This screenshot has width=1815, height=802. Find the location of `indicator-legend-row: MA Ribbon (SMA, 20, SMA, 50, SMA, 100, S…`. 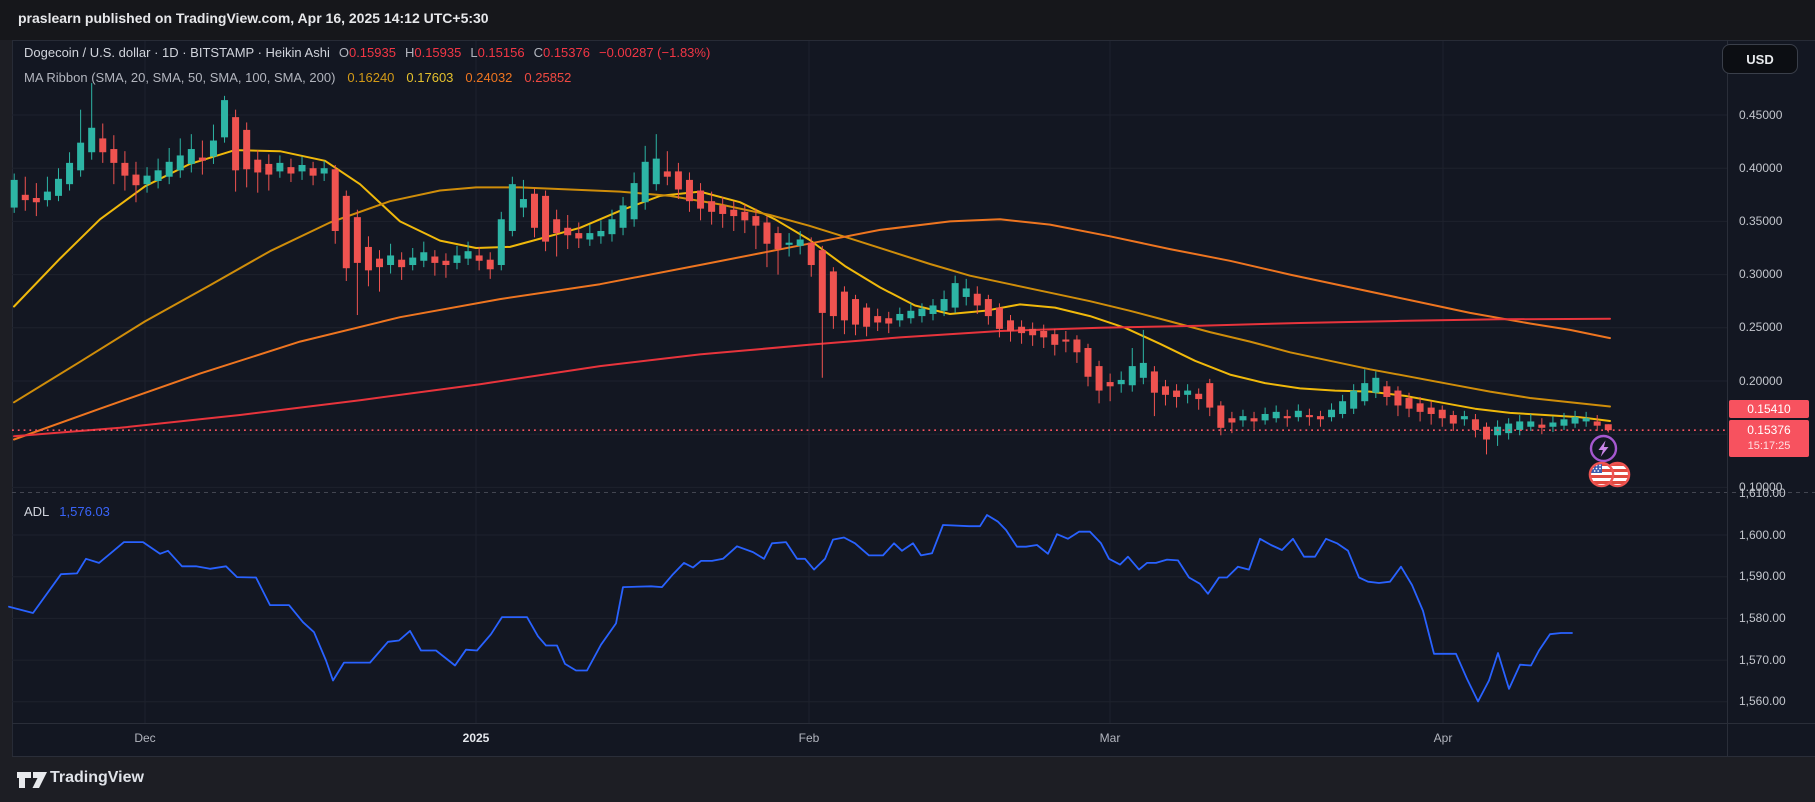

indicator-legend-row: MA Ribbon (SMA, 20, SMA, 50, SMA, 100, S… is located at coordinates (297, 77).